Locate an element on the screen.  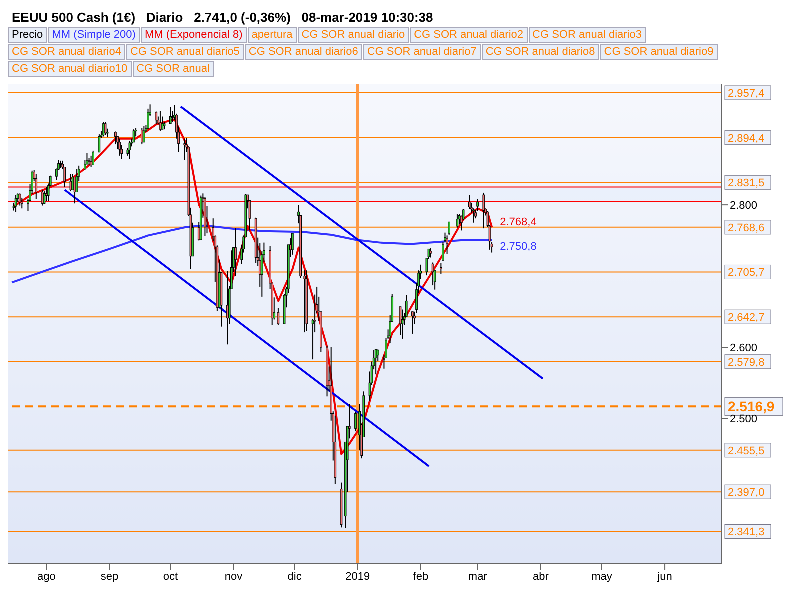
x-tick-label: oct is located at coordinates (170, 576).